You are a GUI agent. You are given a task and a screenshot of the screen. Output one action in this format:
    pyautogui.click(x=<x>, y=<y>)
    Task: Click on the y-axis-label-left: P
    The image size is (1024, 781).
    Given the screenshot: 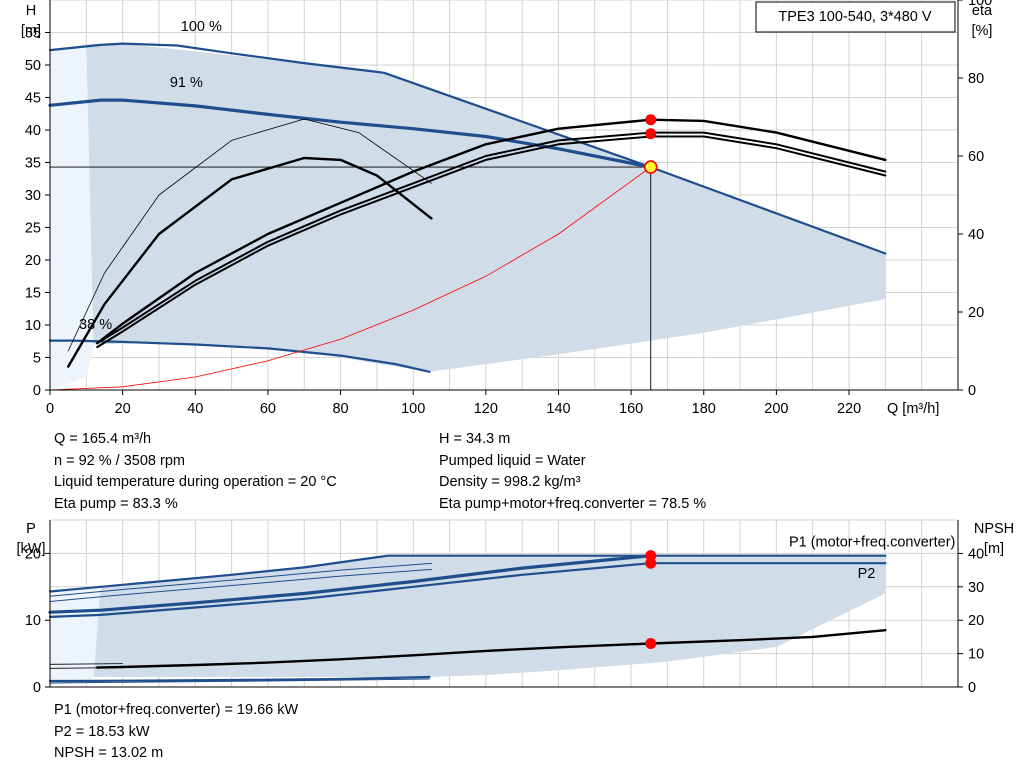 What is the action you would take?
    pyautogui.click(x=31, y=529)
    